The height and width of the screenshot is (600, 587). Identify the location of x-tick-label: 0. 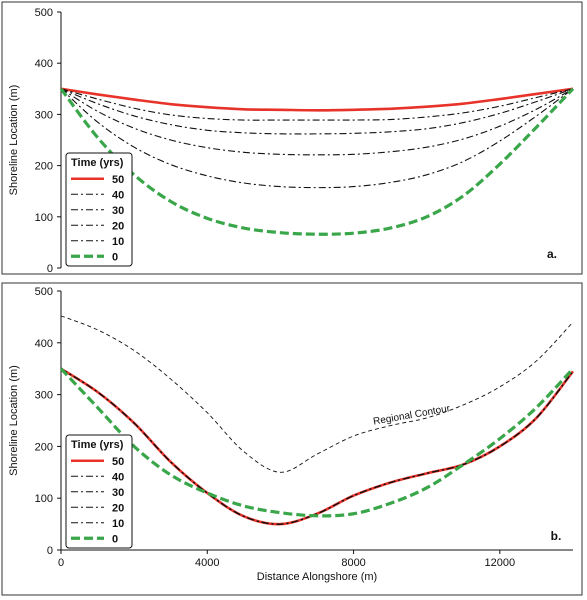
(61, 563).